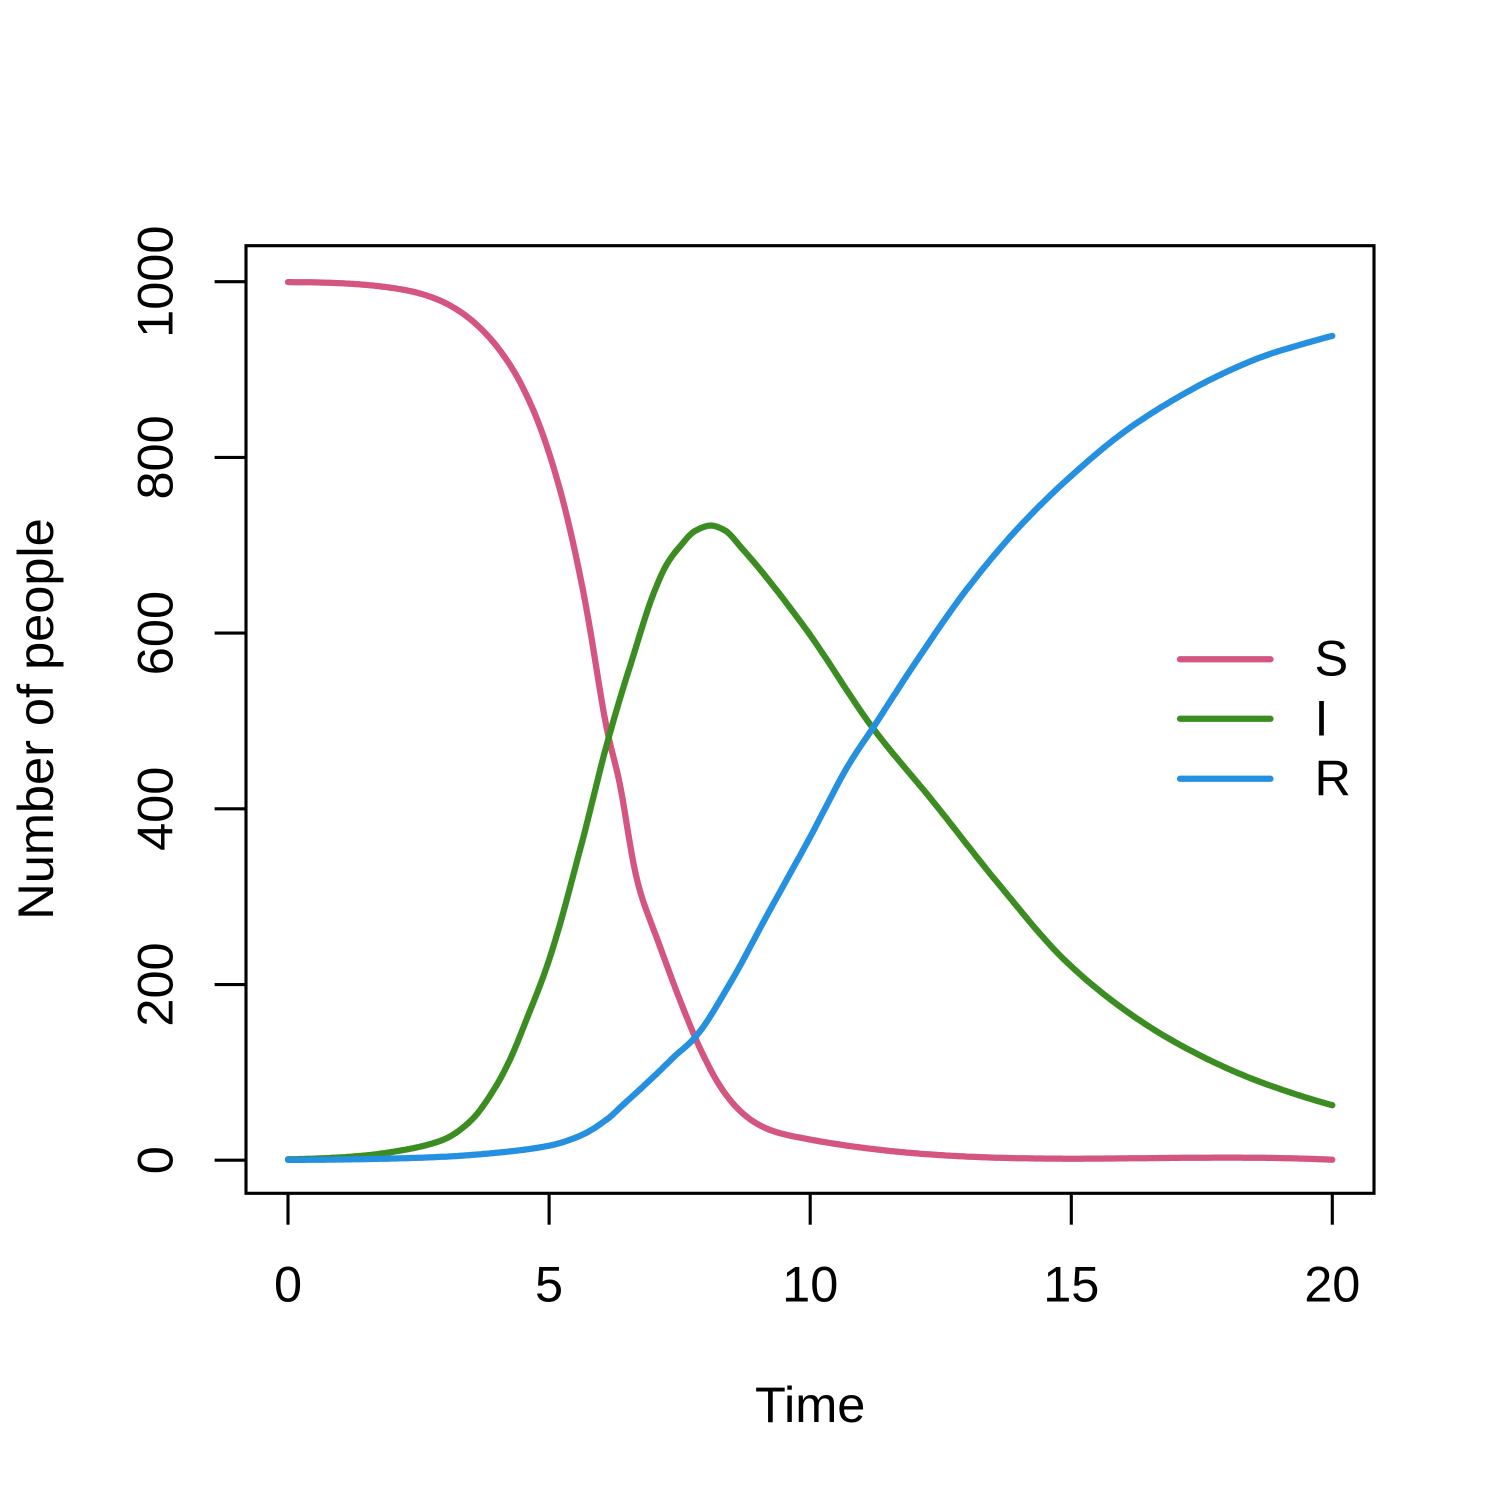 This screenshot has width=1500, height=1500. What do you see at coordinates (35, 718) in the screenshot?
I see `svg-text: Number of people` at bounding box center [35, 718].